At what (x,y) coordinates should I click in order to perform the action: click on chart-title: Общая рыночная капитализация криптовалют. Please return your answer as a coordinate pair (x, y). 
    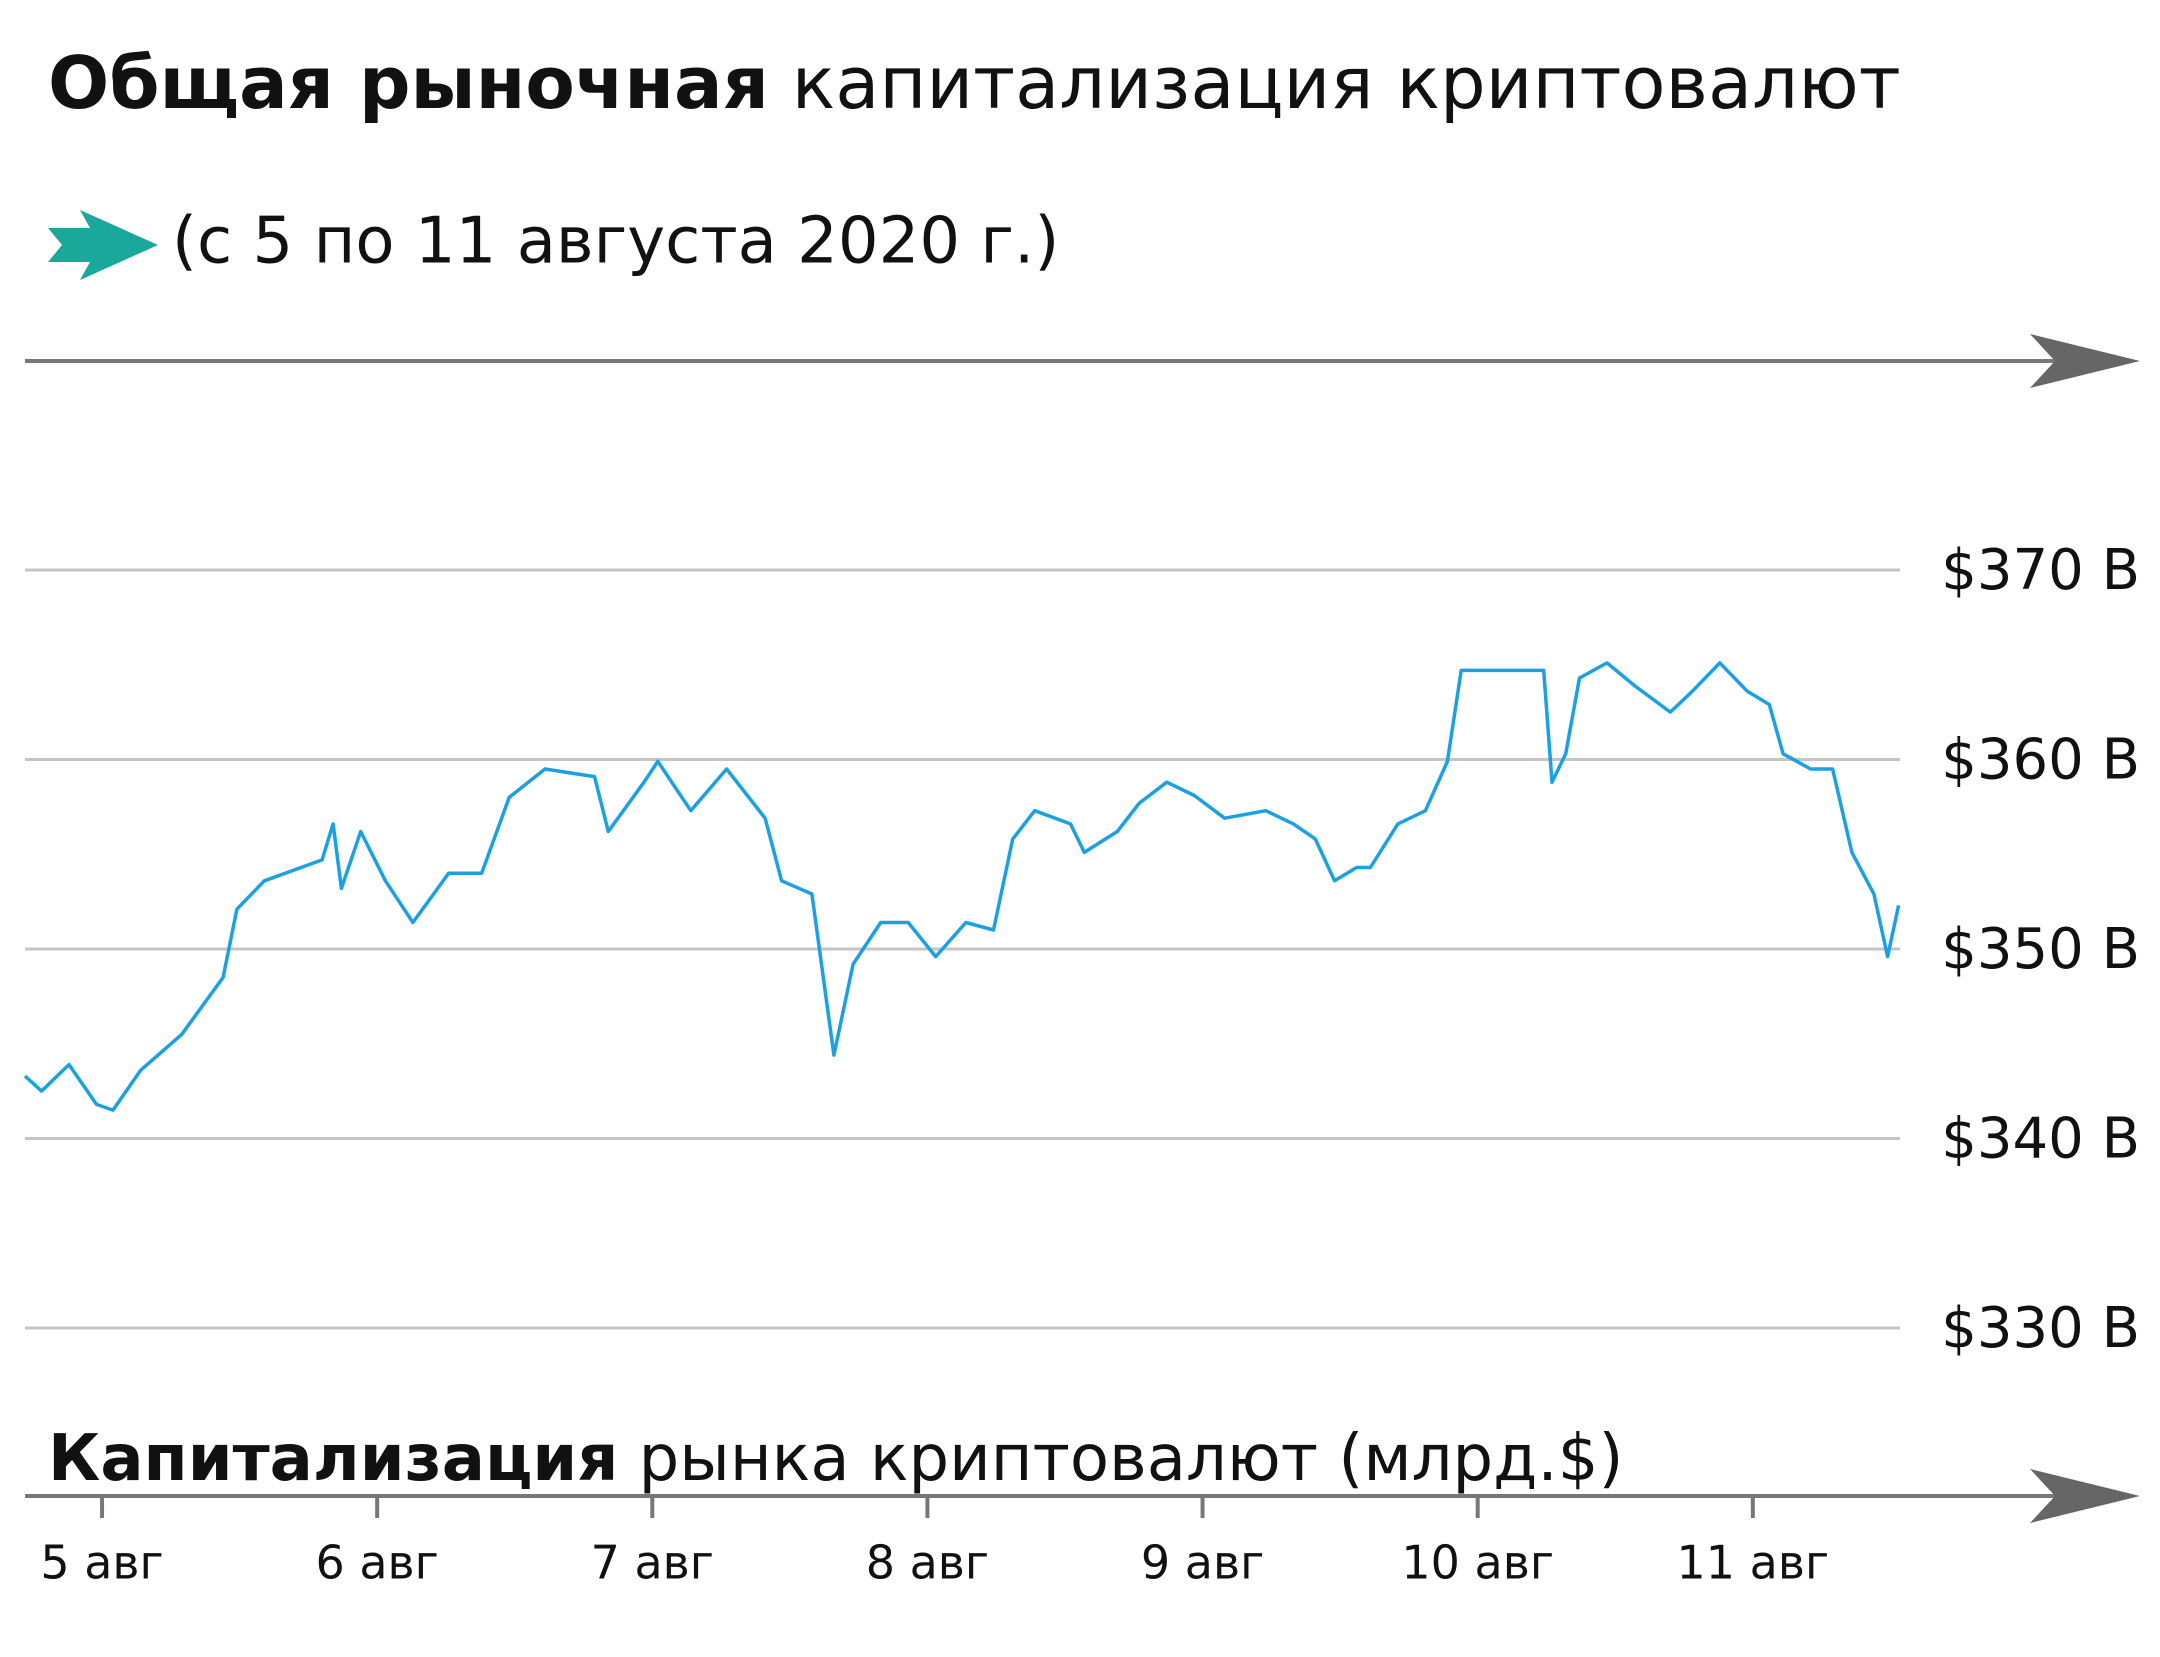
    Looking at the image, I should click on (974, 83).